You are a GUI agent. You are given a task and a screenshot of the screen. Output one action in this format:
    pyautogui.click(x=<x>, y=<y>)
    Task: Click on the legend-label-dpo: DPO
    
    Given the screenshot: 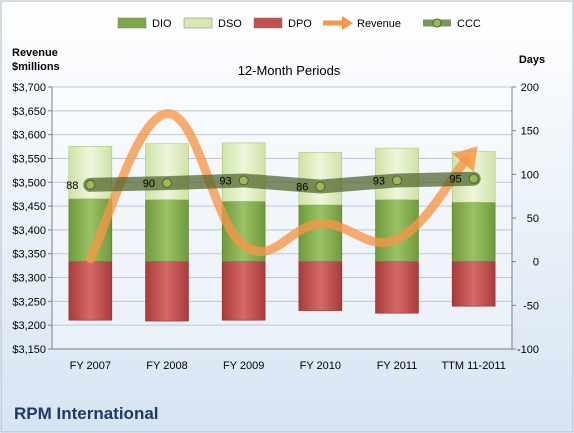 What is the action you would take?
    pyautogui.click(x=300, y=24)
    